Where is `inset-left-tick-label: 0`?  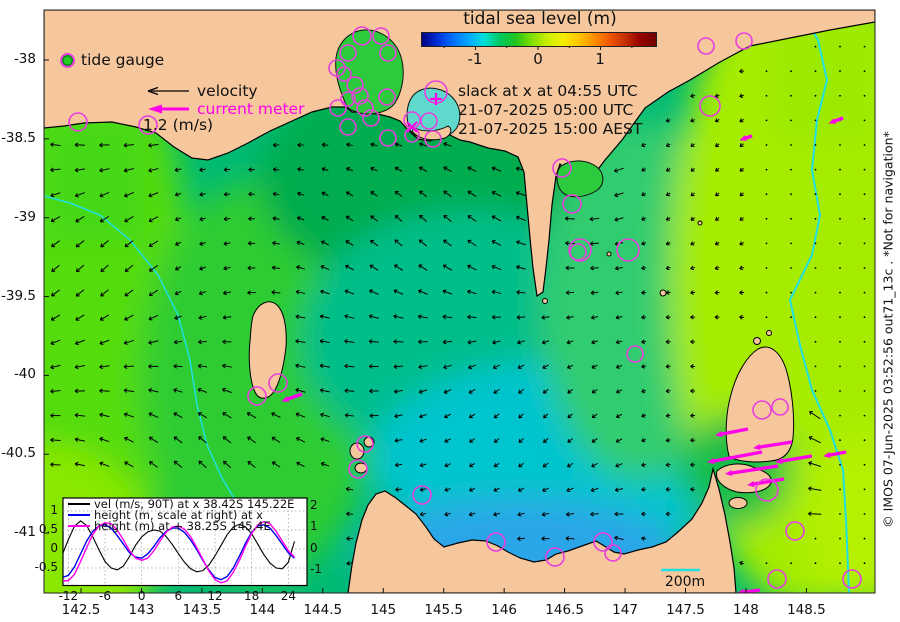
inset-left-tick-label: 0 is located at coordinates (54, 548).